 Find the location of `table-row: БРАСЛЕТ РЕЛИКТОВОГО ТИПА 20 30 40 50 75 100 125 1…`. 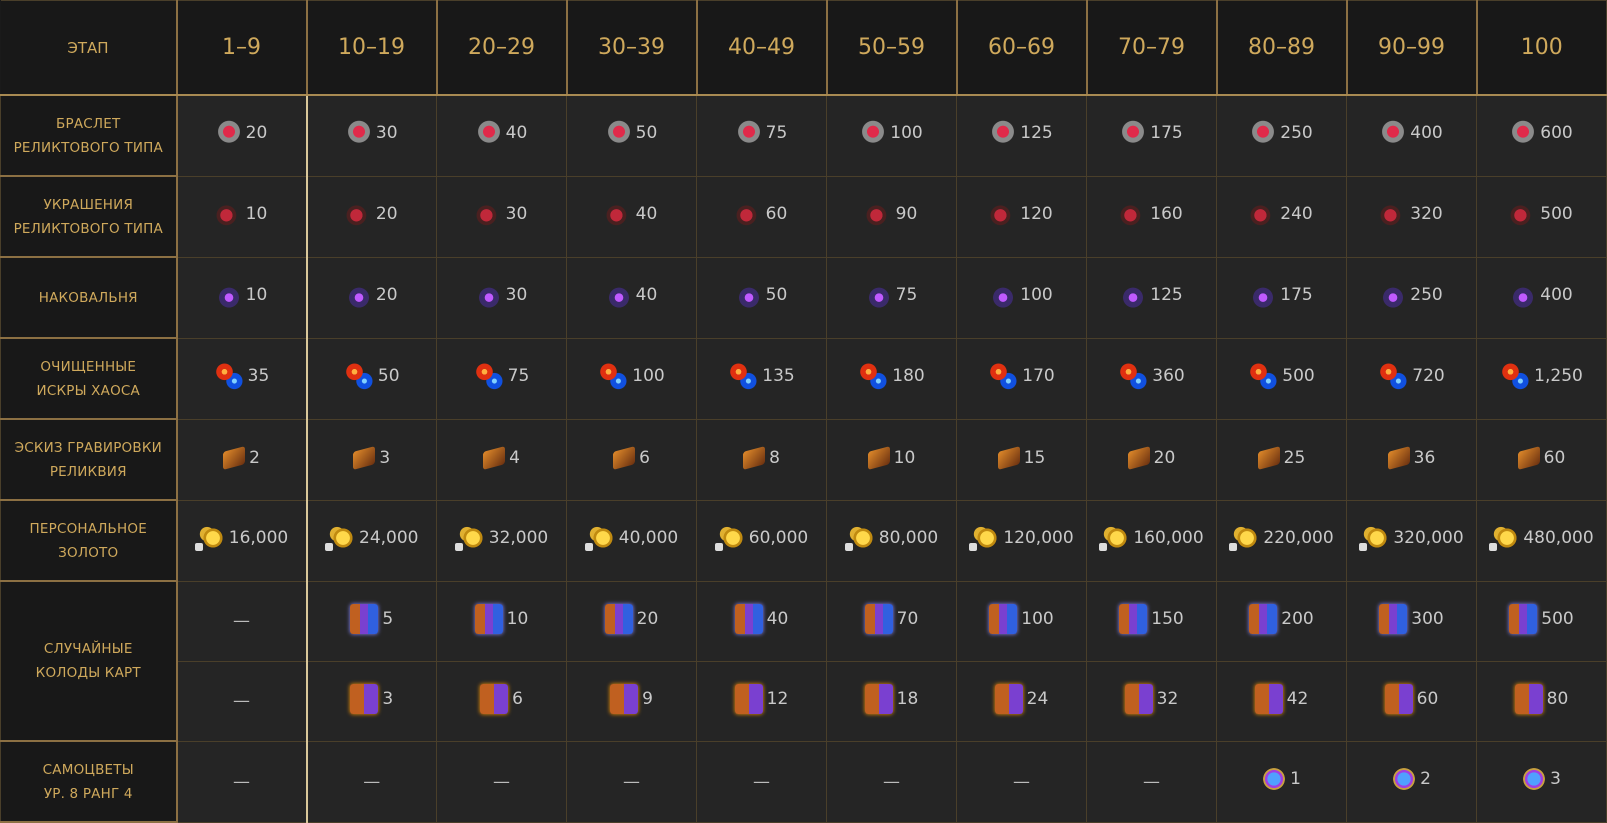

table-row: БРАСЛЕТ РЕЛИКТОВОГО ТИПА 20 30 40 50 75 100 125 1… is located at coordinates (803, 135).